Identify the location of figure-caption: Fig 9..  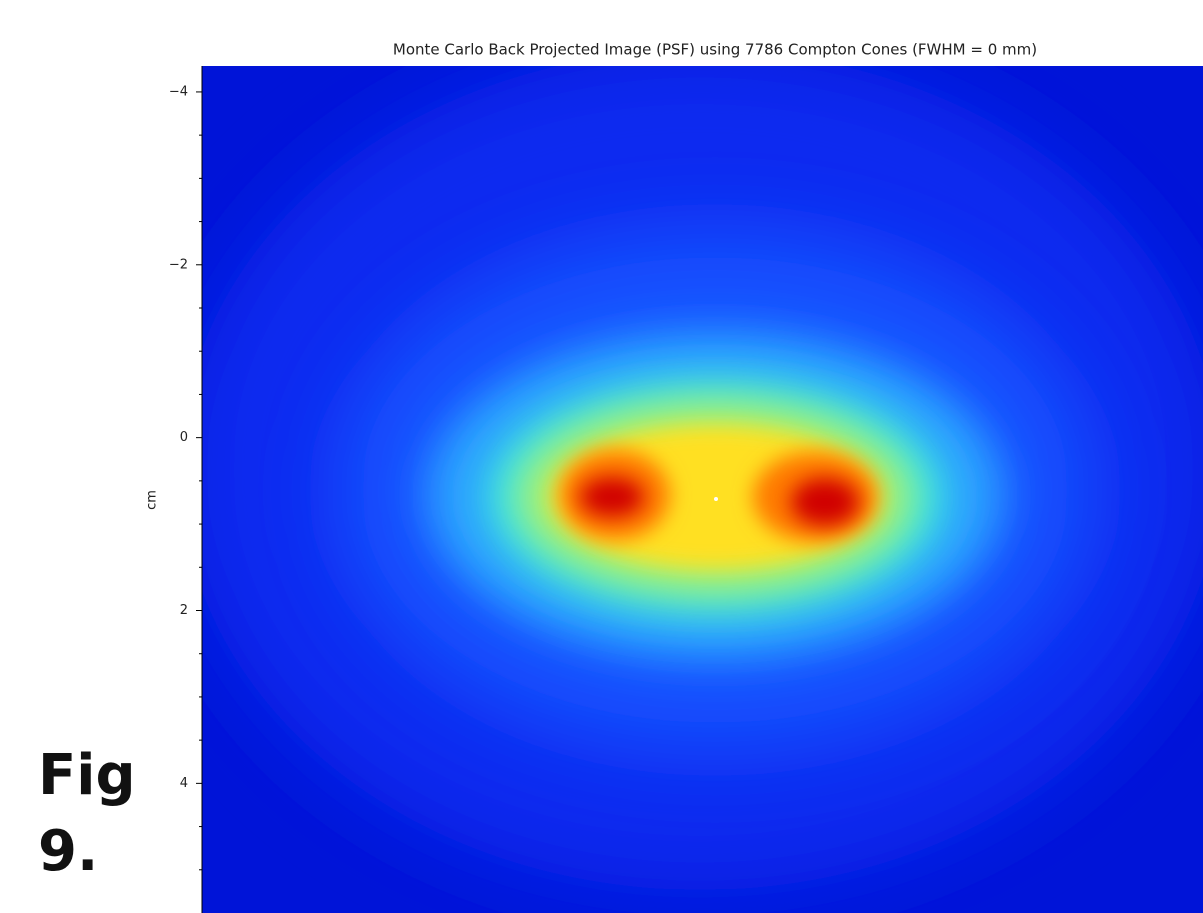
(87, 813).